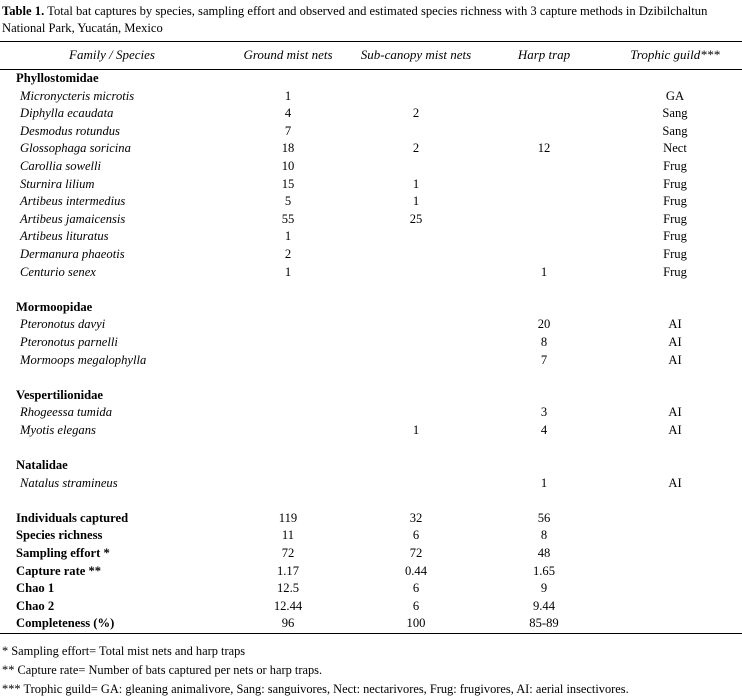 This screenshot has width=742, height=699. I want to click on species-name-cell: Micronycteris microtis, so click(77, 95).